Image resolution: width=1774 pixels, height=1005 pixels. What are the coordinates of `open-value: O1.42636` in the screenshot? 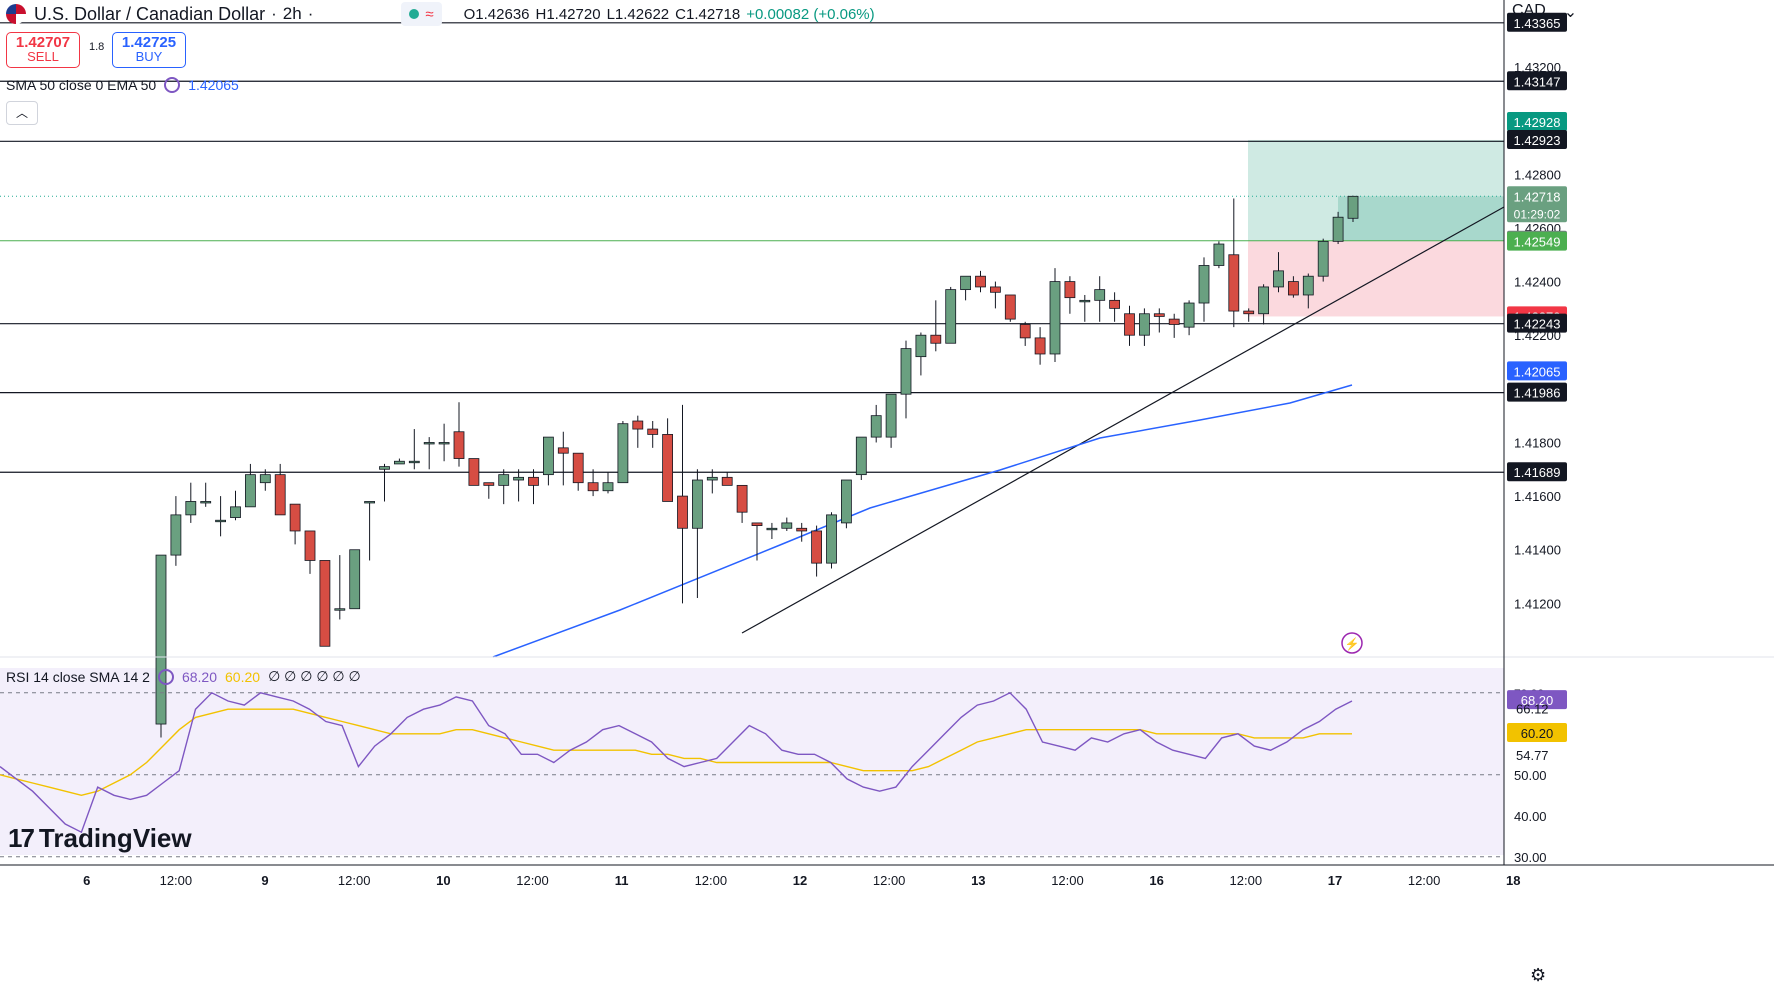 It's located at (496, 14).